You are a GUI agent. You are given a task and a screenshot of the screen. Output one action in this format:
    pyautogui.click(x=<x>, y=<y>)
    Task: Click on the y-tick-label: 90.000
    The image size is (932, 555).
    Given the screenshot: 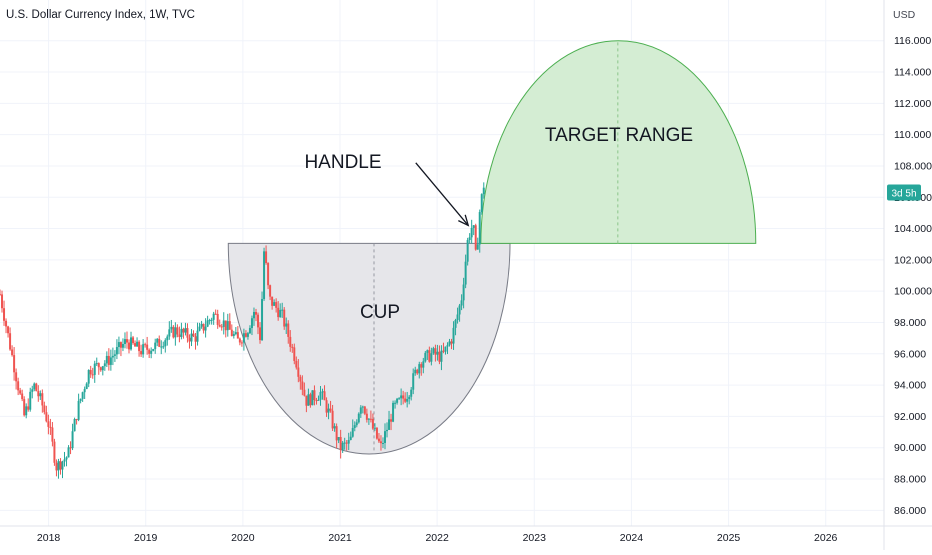 What is the action you would take?
    pyautogui.click(x=910, y=448)
    